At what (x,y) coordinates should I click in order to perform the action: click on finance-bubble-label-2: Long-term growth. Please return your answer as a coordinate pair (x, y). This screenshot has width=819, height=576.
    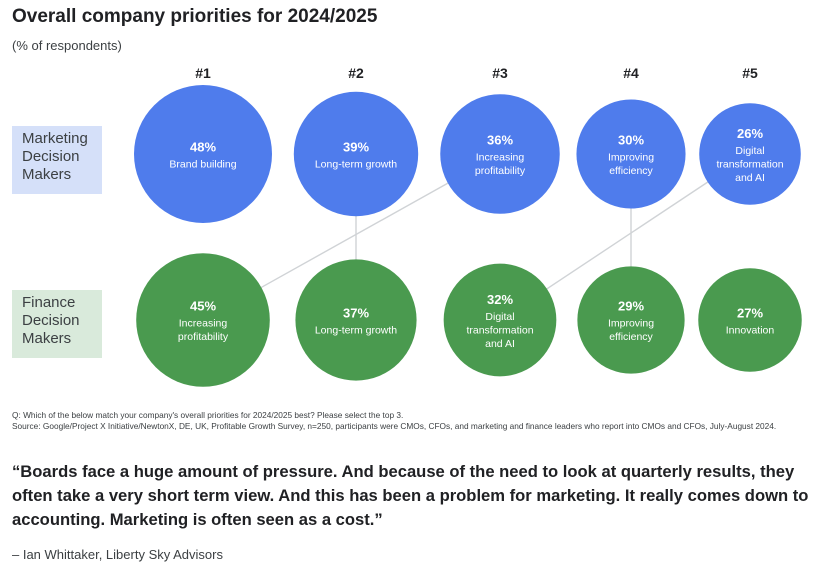
    Looking at the image, I should click on (356, 330).